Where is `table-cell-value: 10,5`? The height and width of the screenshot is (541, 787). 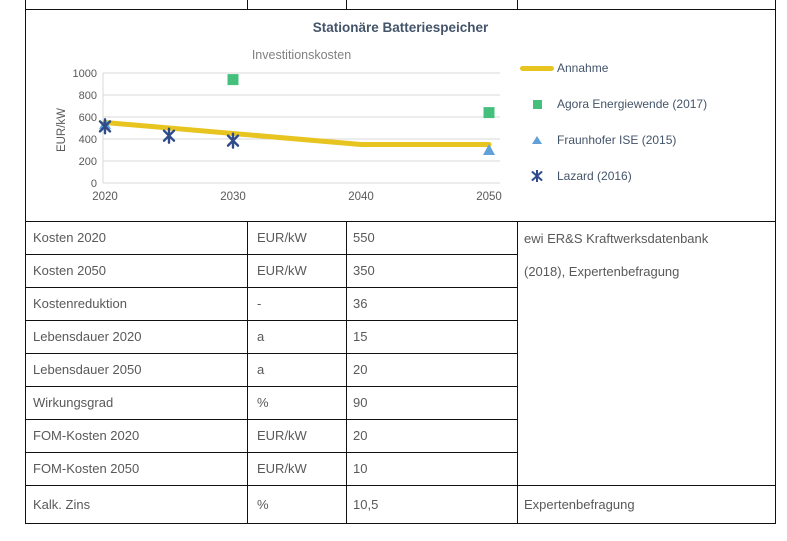
table-cell-value: 10,5 is located at coordinates (432, 505).